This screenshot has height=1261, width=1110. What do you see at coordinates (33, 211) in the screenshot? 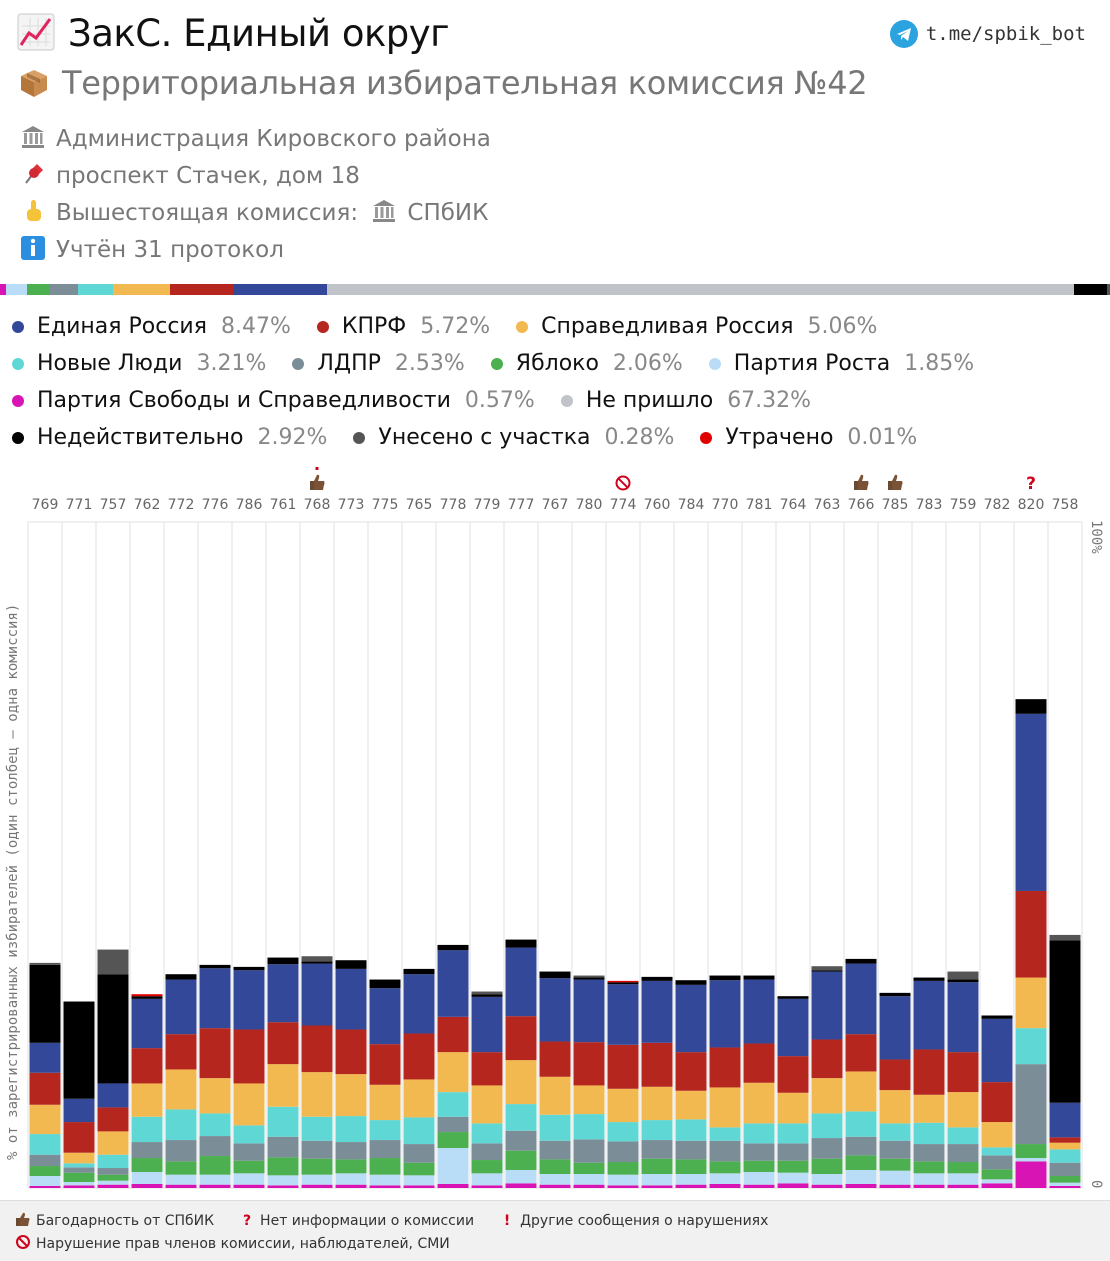
I see `pointing-up-icon` at bounding box center [33, 211].